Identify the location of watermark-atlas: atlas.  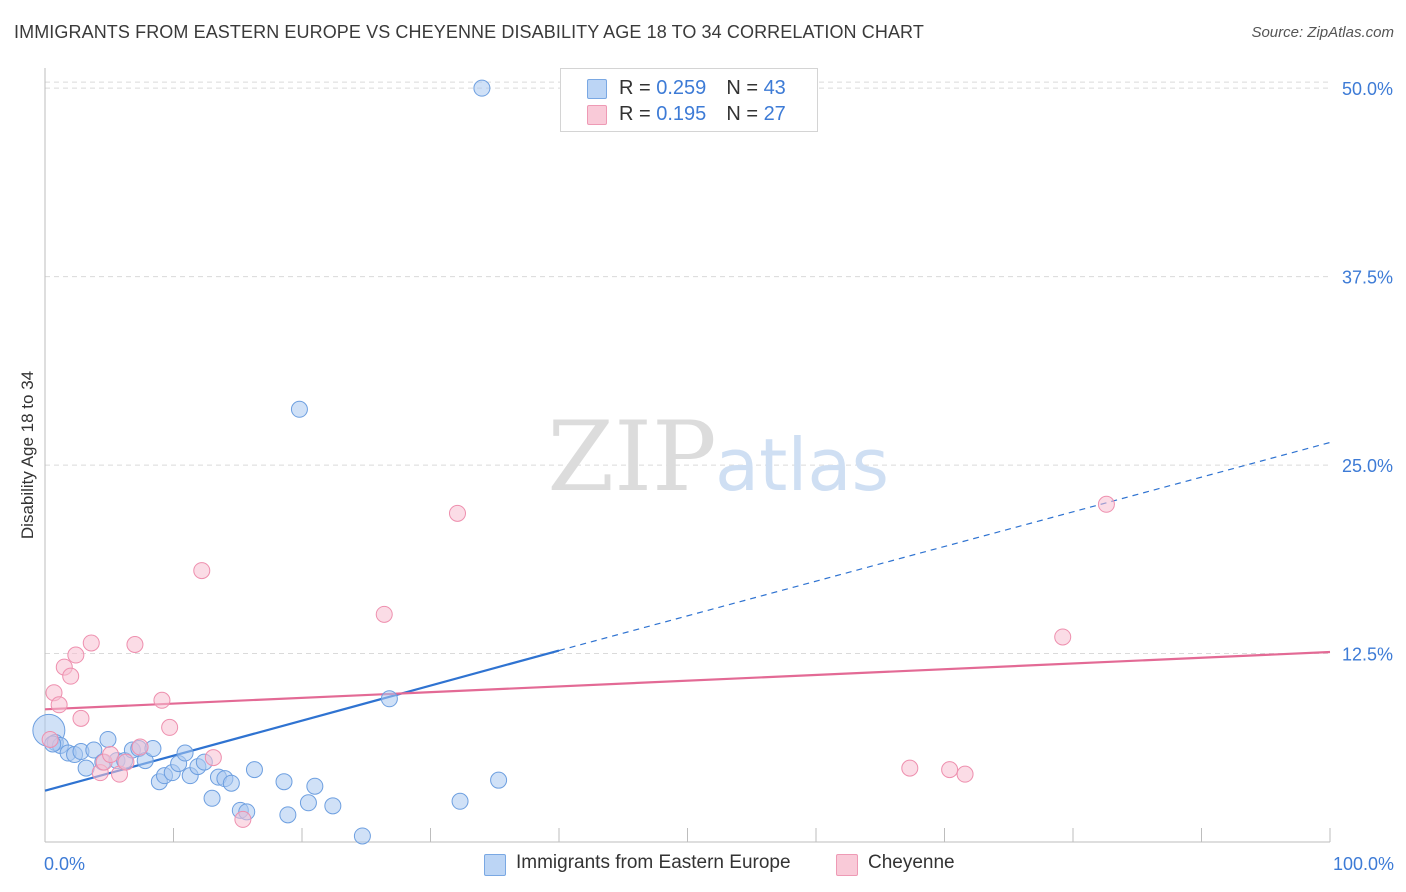
(802, 465).